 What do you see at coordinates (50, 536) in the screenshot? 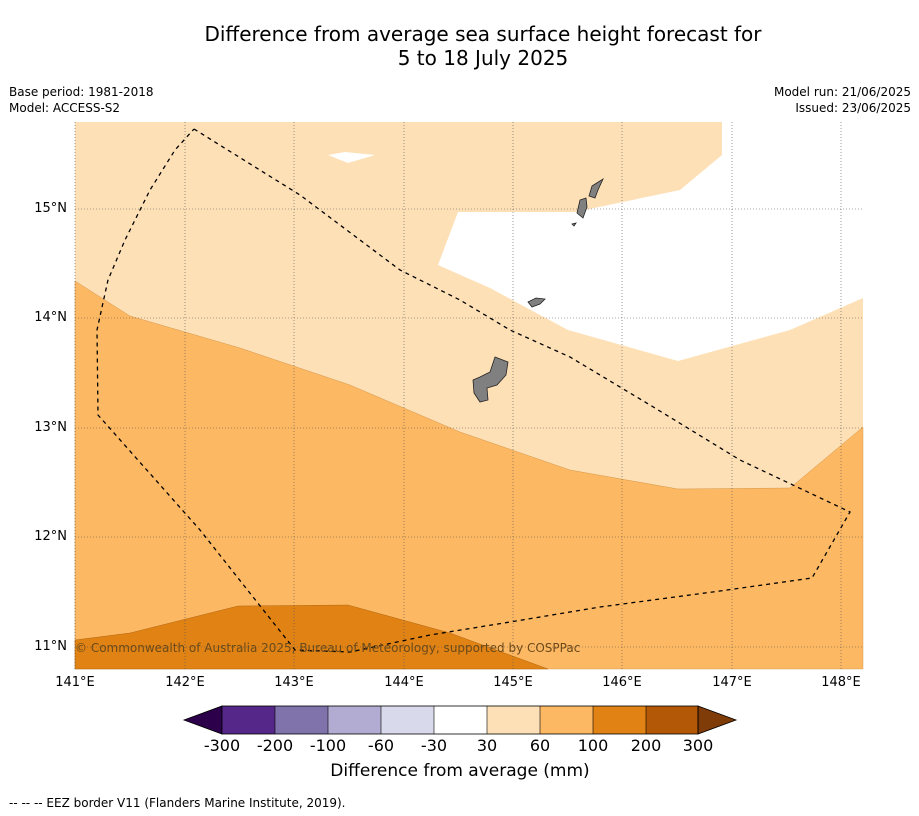
I see `lat-label-12n: 12°N` at bounding box center [50, 536].